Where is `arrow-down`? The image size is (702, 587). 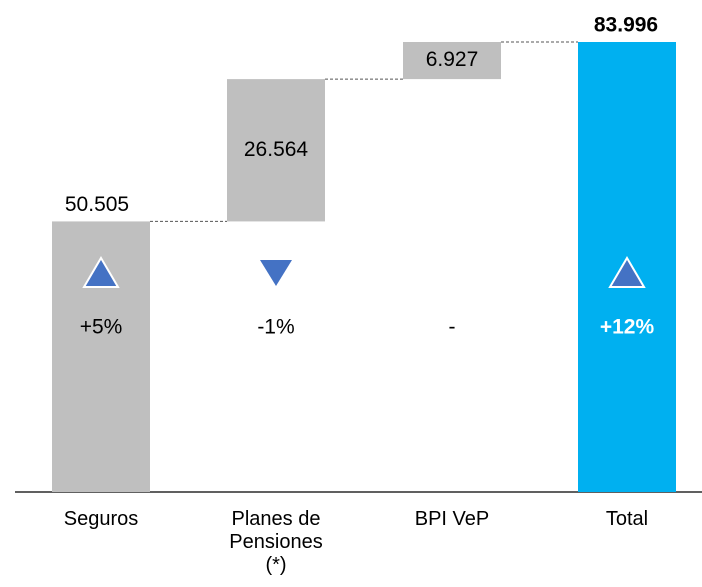
arrow-down is located at coordinates (276, 273).